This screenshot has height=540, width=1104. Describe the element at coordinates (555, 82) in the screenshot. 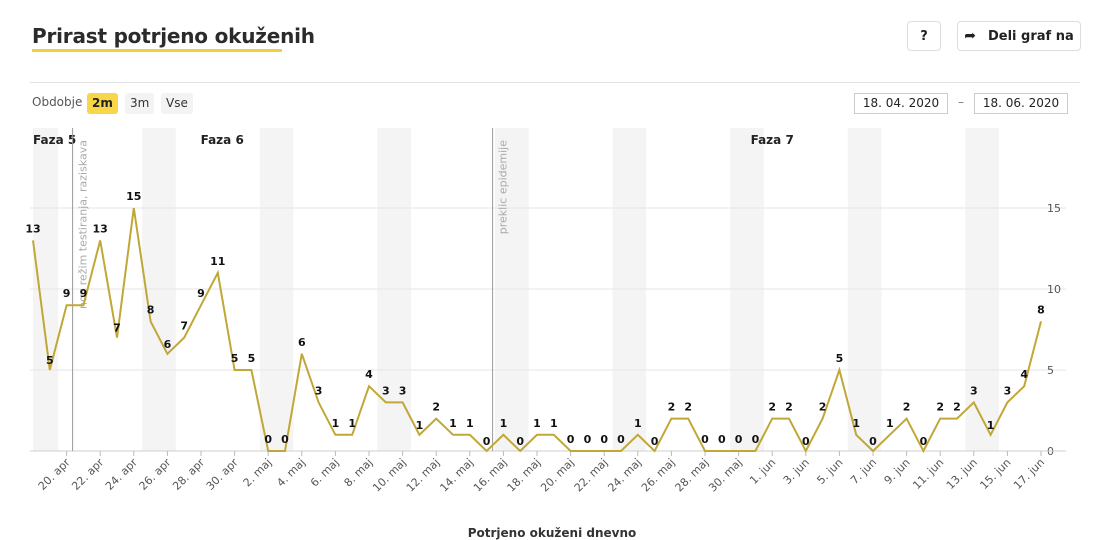

I see `header-divider` at that location.